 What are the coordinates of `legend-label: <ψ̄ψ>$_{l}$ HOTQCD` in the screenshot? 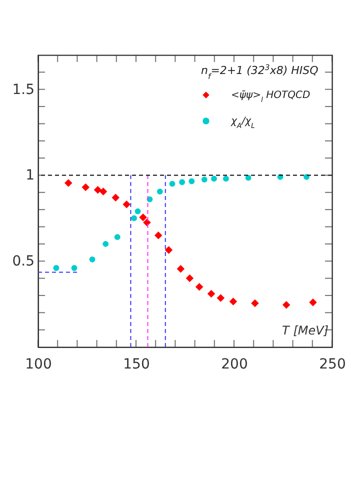 It's located at (270, 97).